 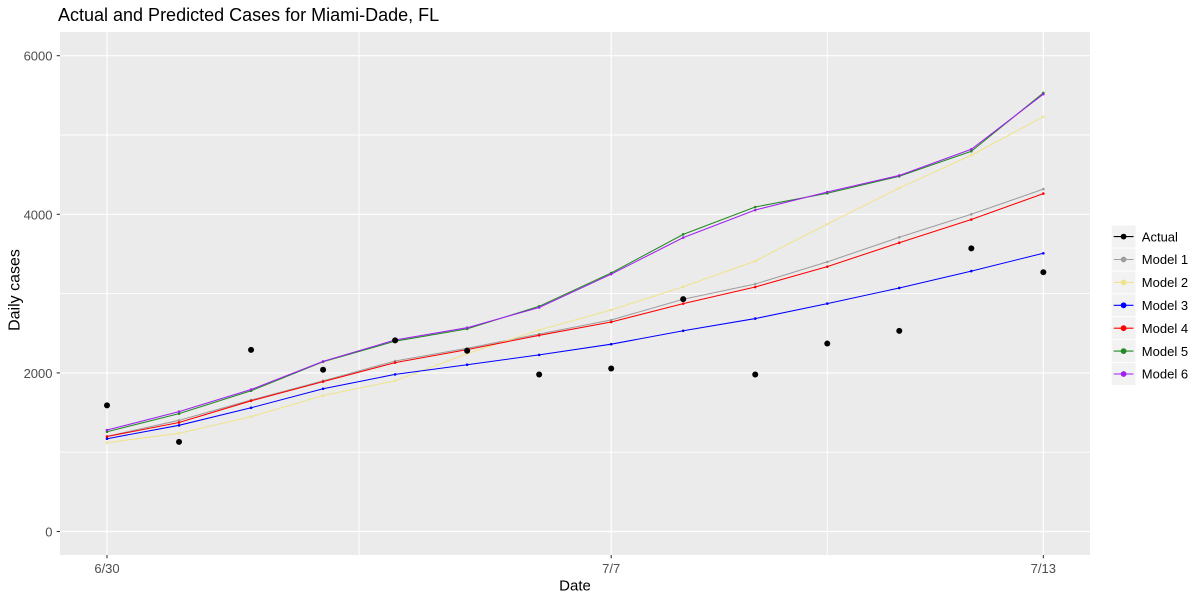 I want to click on svg-text: 6000, so click(x=38, y=56).